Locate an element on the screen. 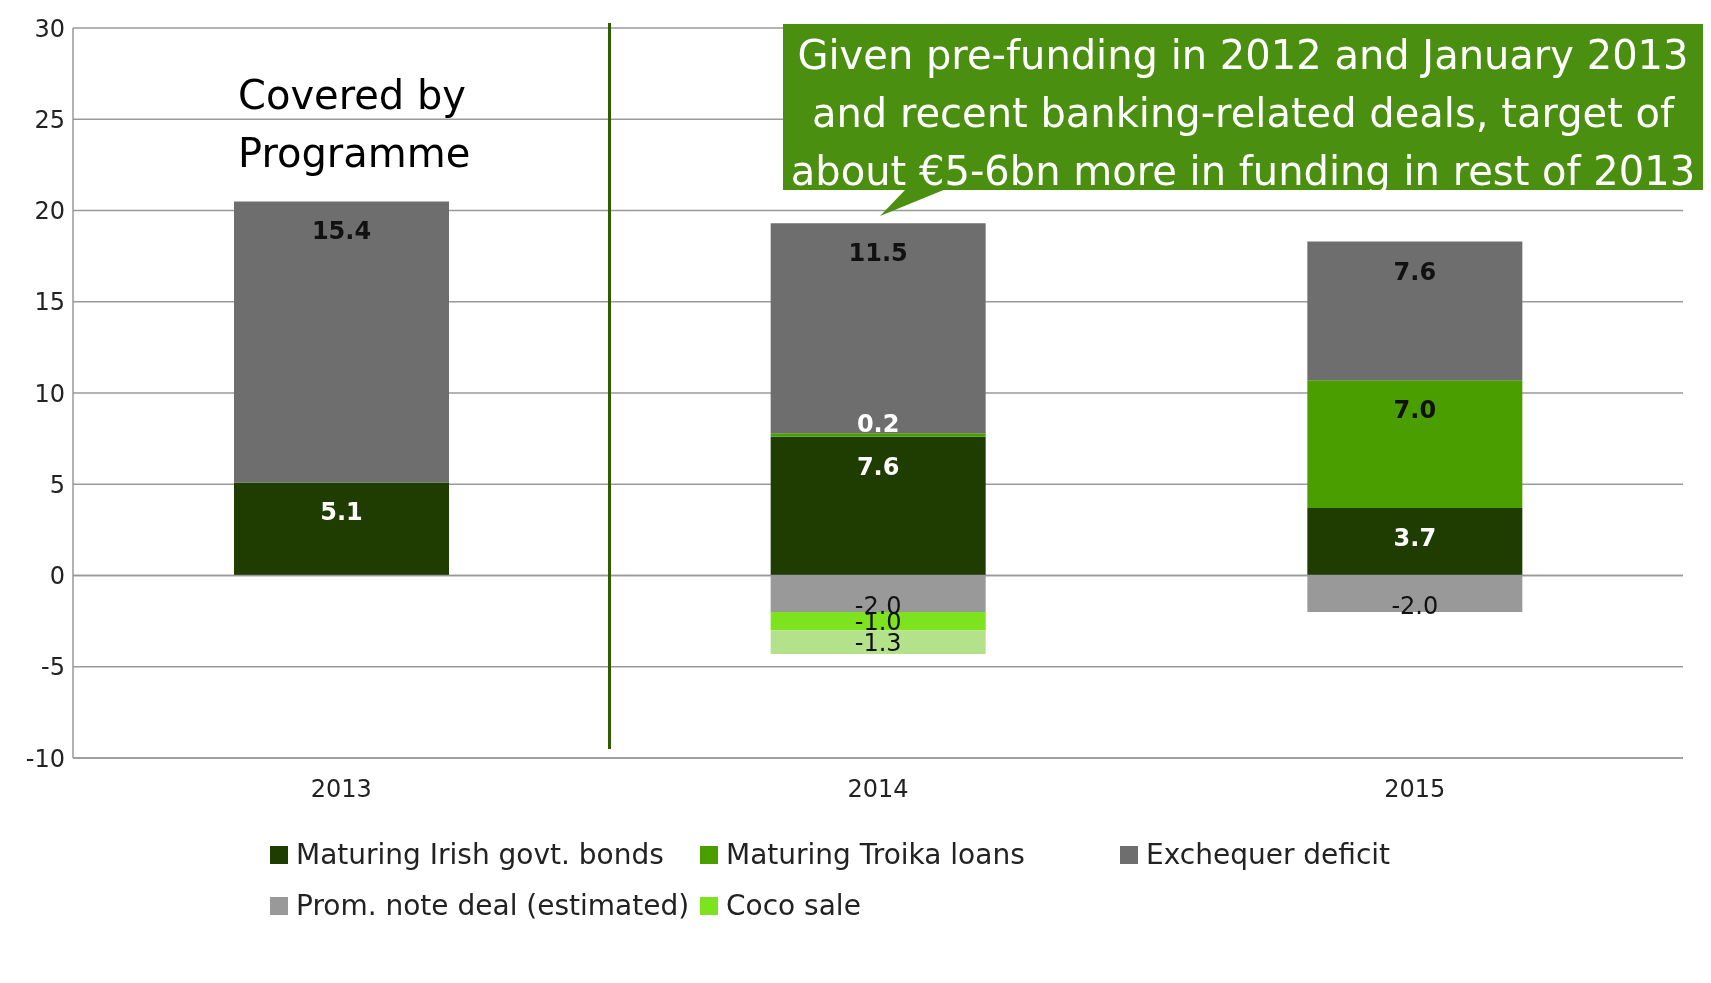 The width and height of the screenshot is (1711, 983). legend-label: Coco sale is located at coordinates (793, 905).